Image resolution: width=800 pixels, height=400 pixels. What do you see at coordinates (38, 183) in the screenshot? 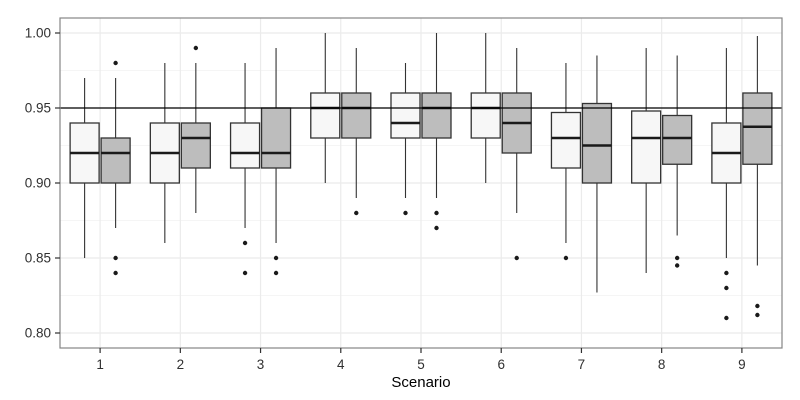
I see `y-tick-label: 0.90` at bounding box center [38, 183].